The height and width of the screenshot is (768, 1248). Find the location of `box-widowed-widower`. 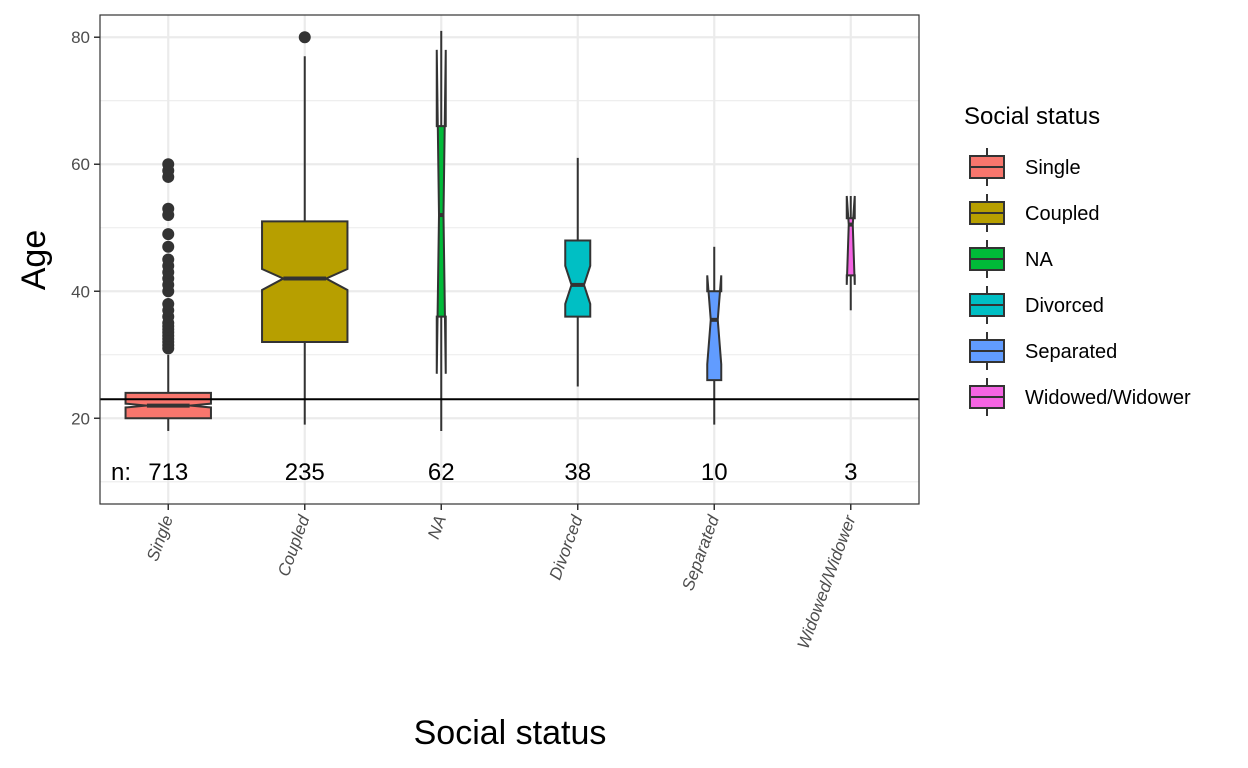

box-widowed-widower is located at coordinates (850, 253).